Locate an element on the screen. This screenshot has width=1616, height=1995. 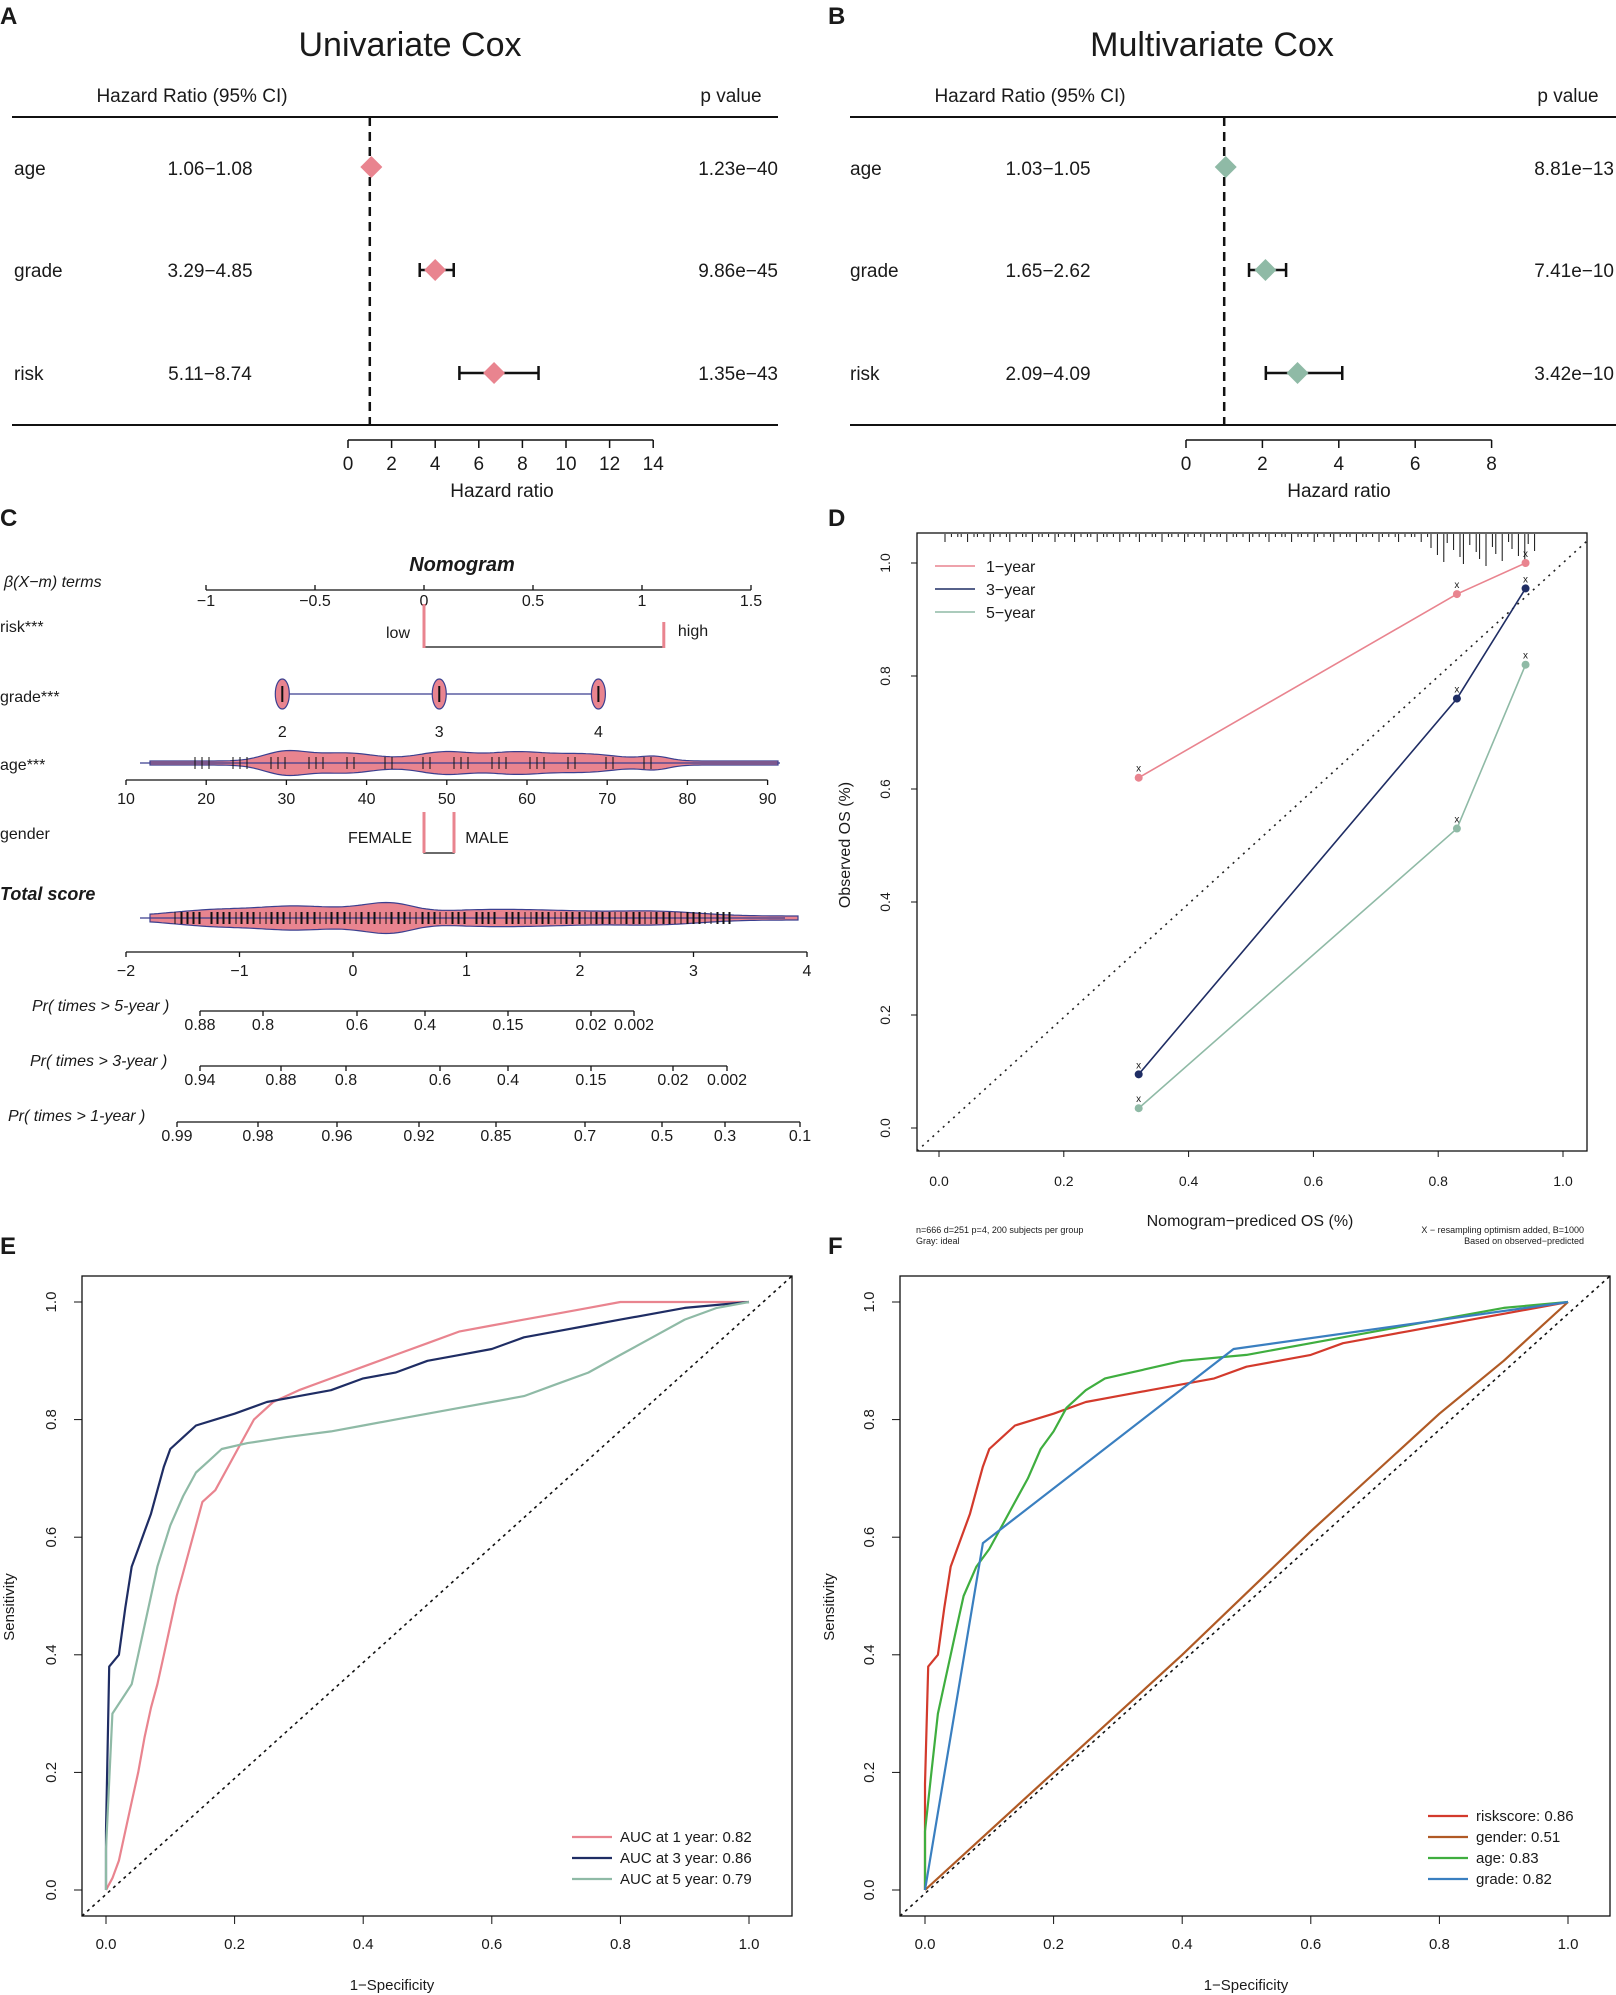
probability-tick-label: 0.1 is located at coordinates (800, 1136).